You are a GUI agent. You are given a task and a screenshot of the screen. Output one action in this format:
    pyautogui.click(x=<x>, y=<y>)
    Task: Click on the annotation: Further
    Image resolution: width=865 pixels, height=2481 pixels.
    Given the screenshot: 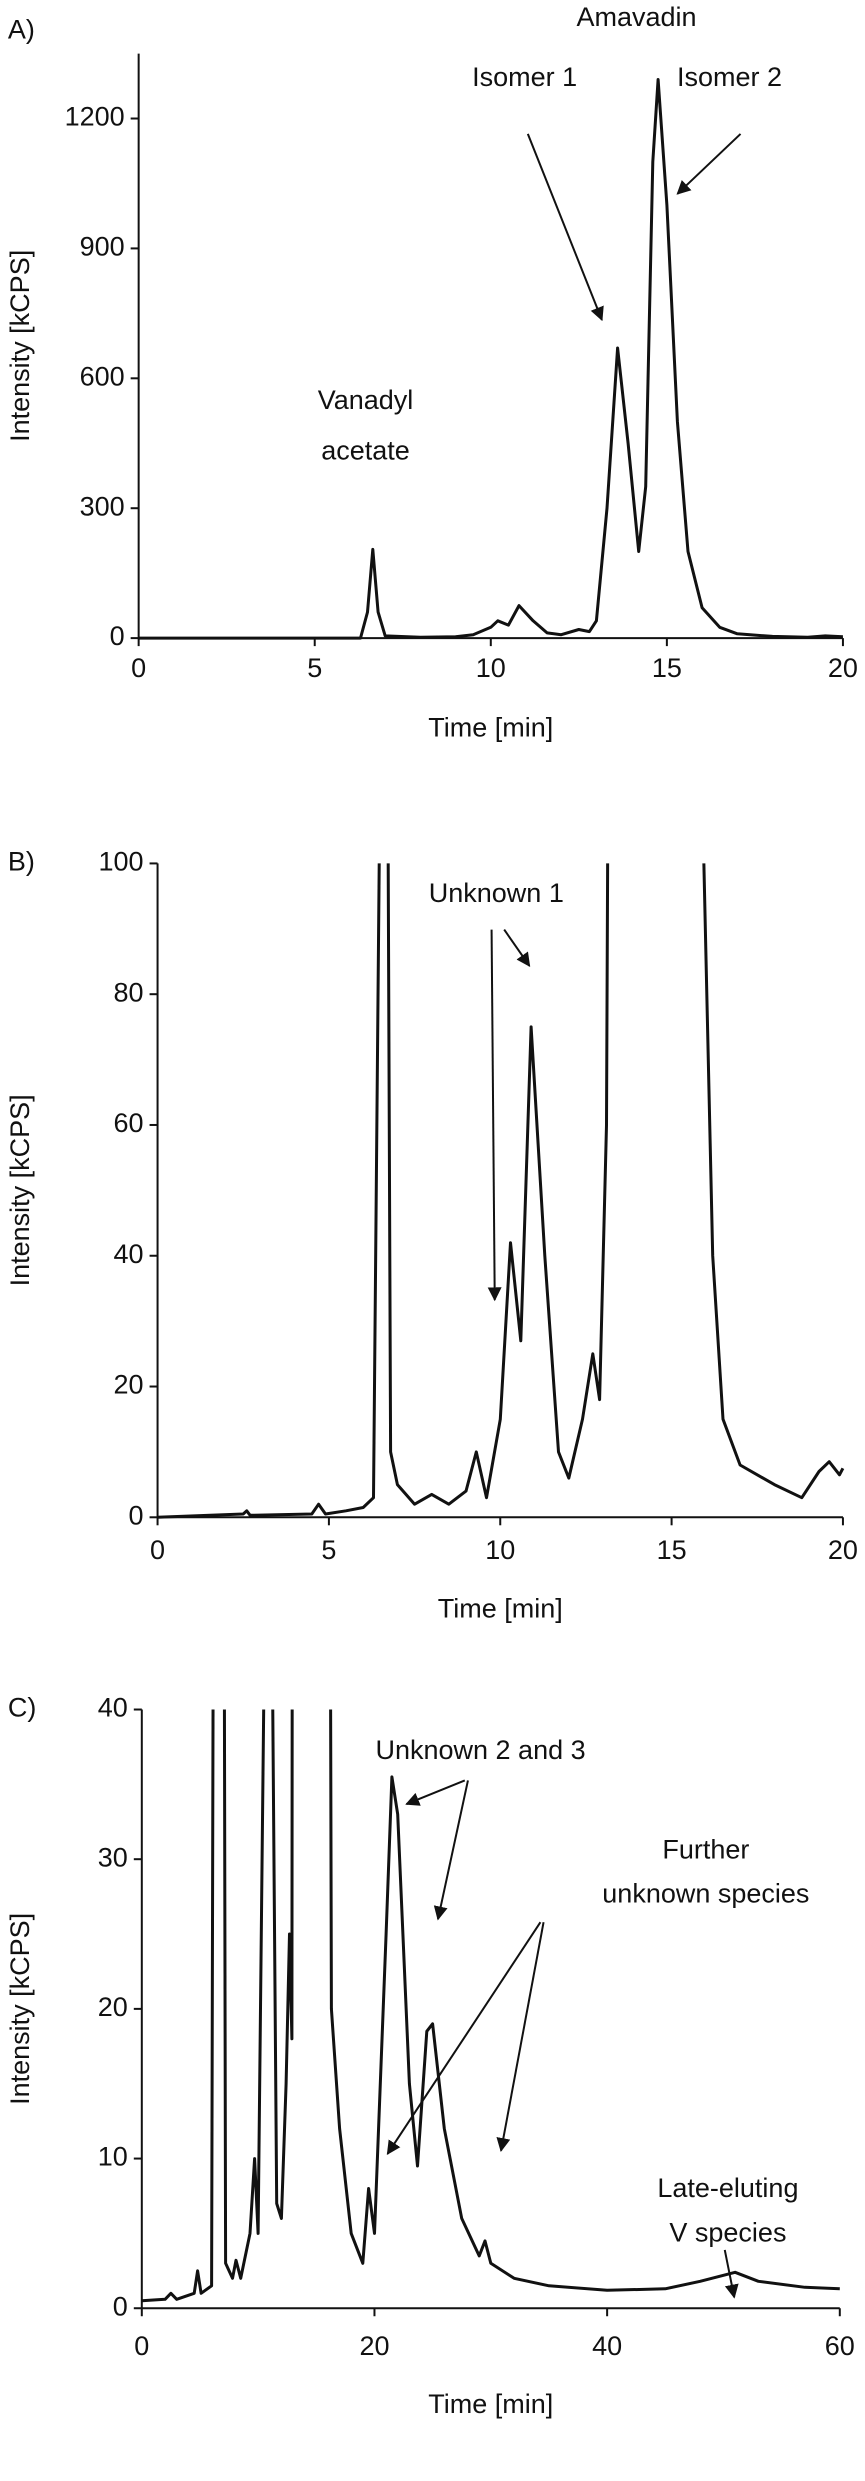 What is the action you would take?
    pyautogui.click(x=705, y=1849)
    